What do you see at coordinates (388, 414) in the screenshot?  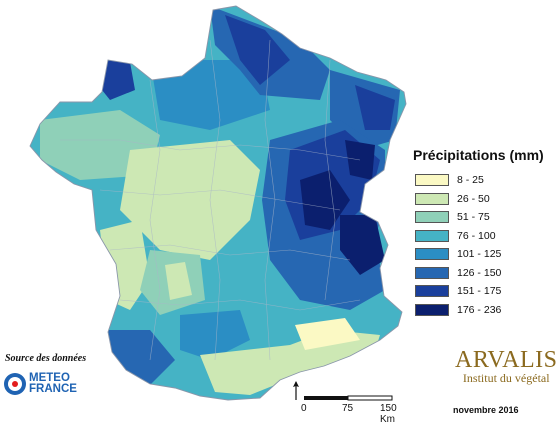 I see `scale-tick-150: 150 Km` at bounding box center [388, 414].